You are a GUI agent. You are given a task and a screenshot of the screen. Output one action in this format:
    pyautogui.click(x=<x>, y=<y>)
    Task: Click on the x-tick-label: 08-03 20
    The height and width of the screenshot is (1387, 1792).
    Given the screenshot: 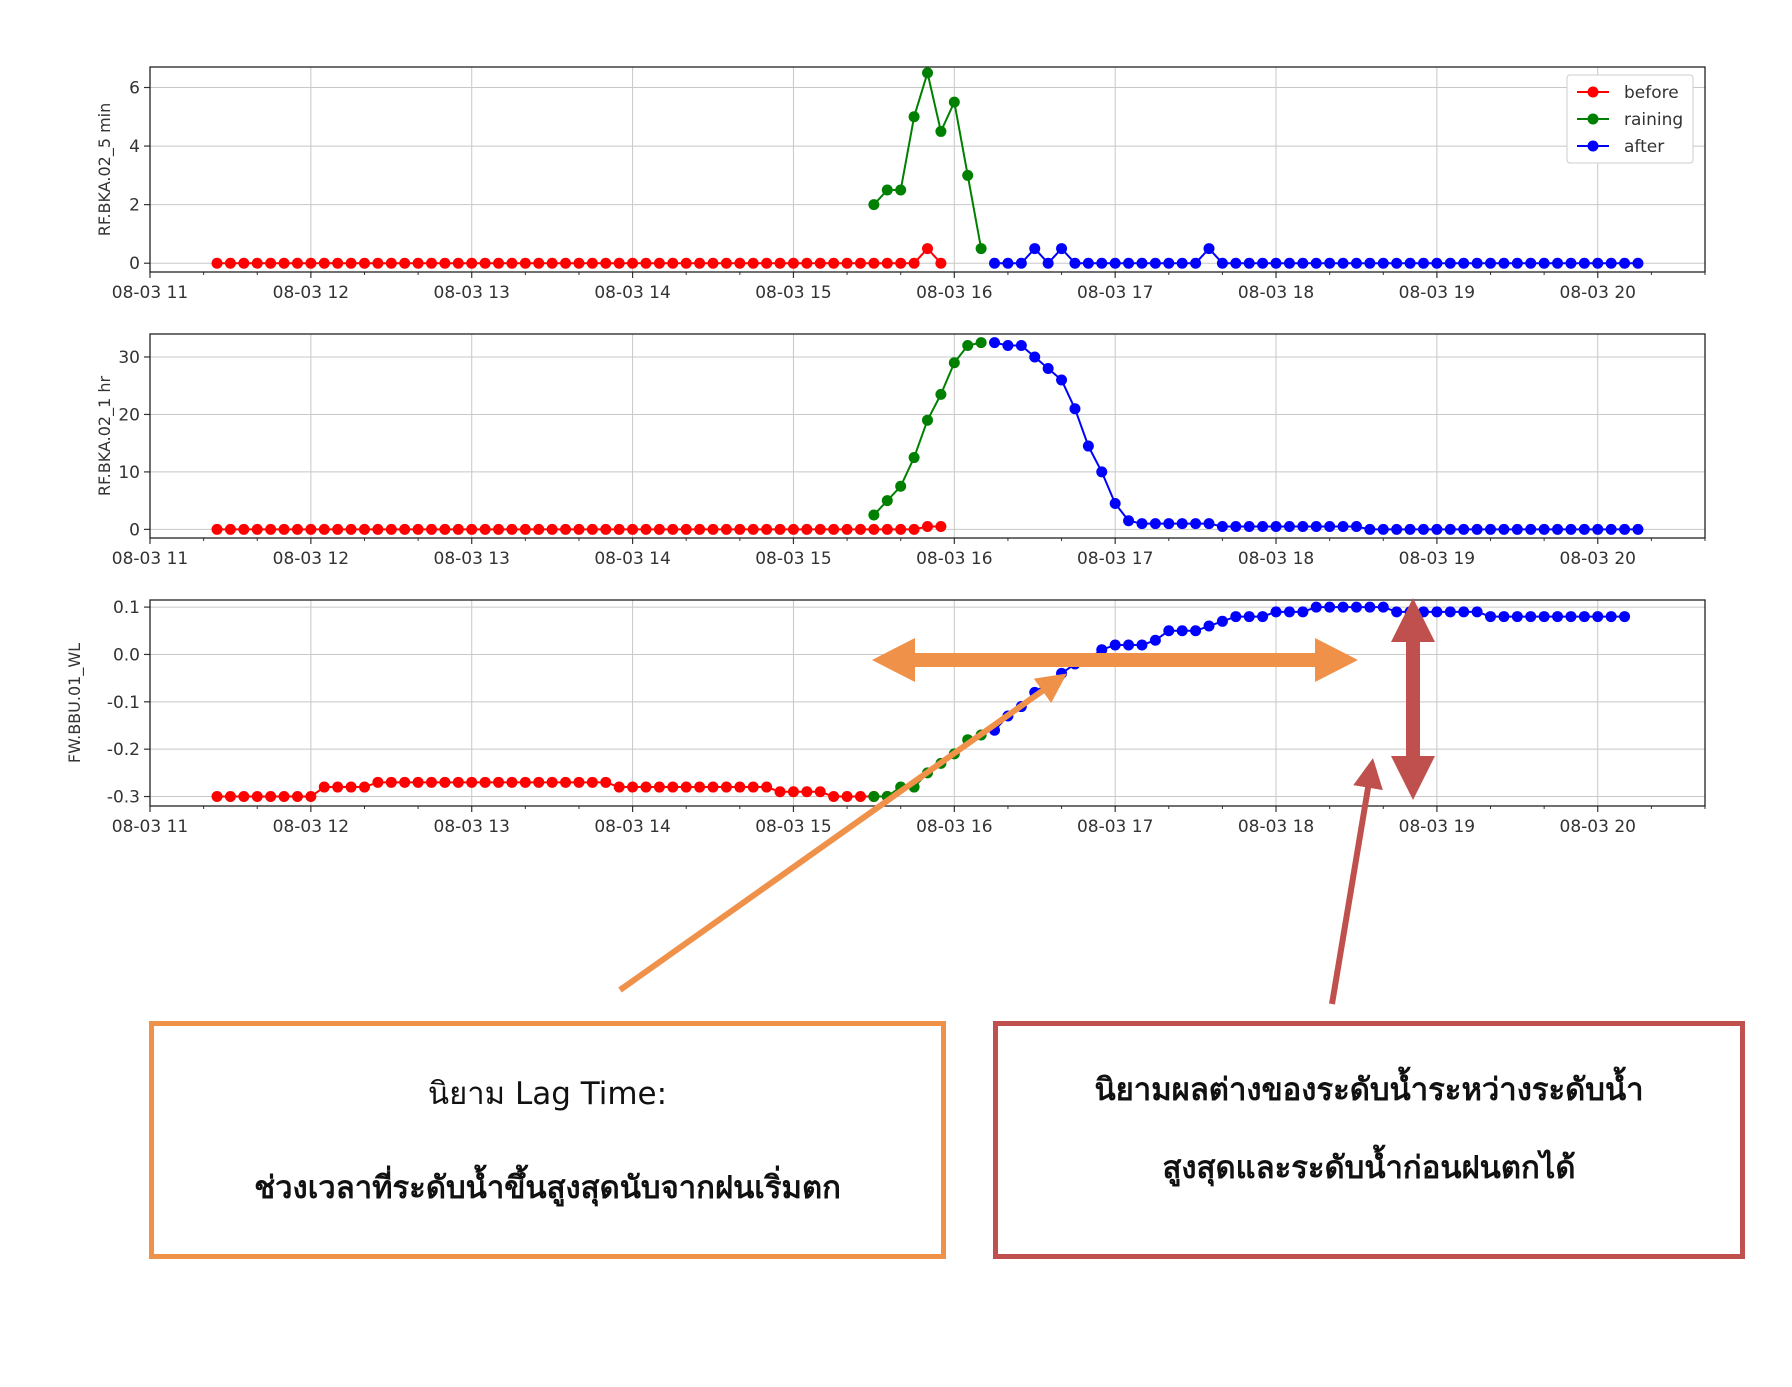 What is the action you would take?
    pyautogui.click(x=1598, y=827)
    